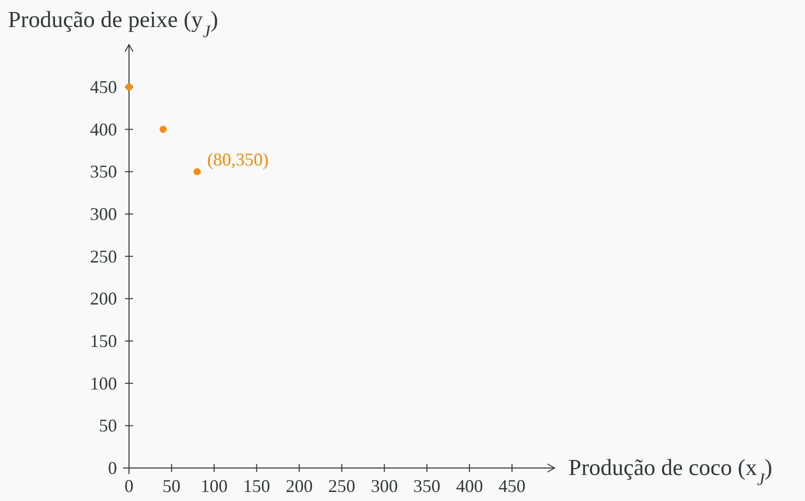  I want to click on x-tick-label: 400, so click(469, 486).